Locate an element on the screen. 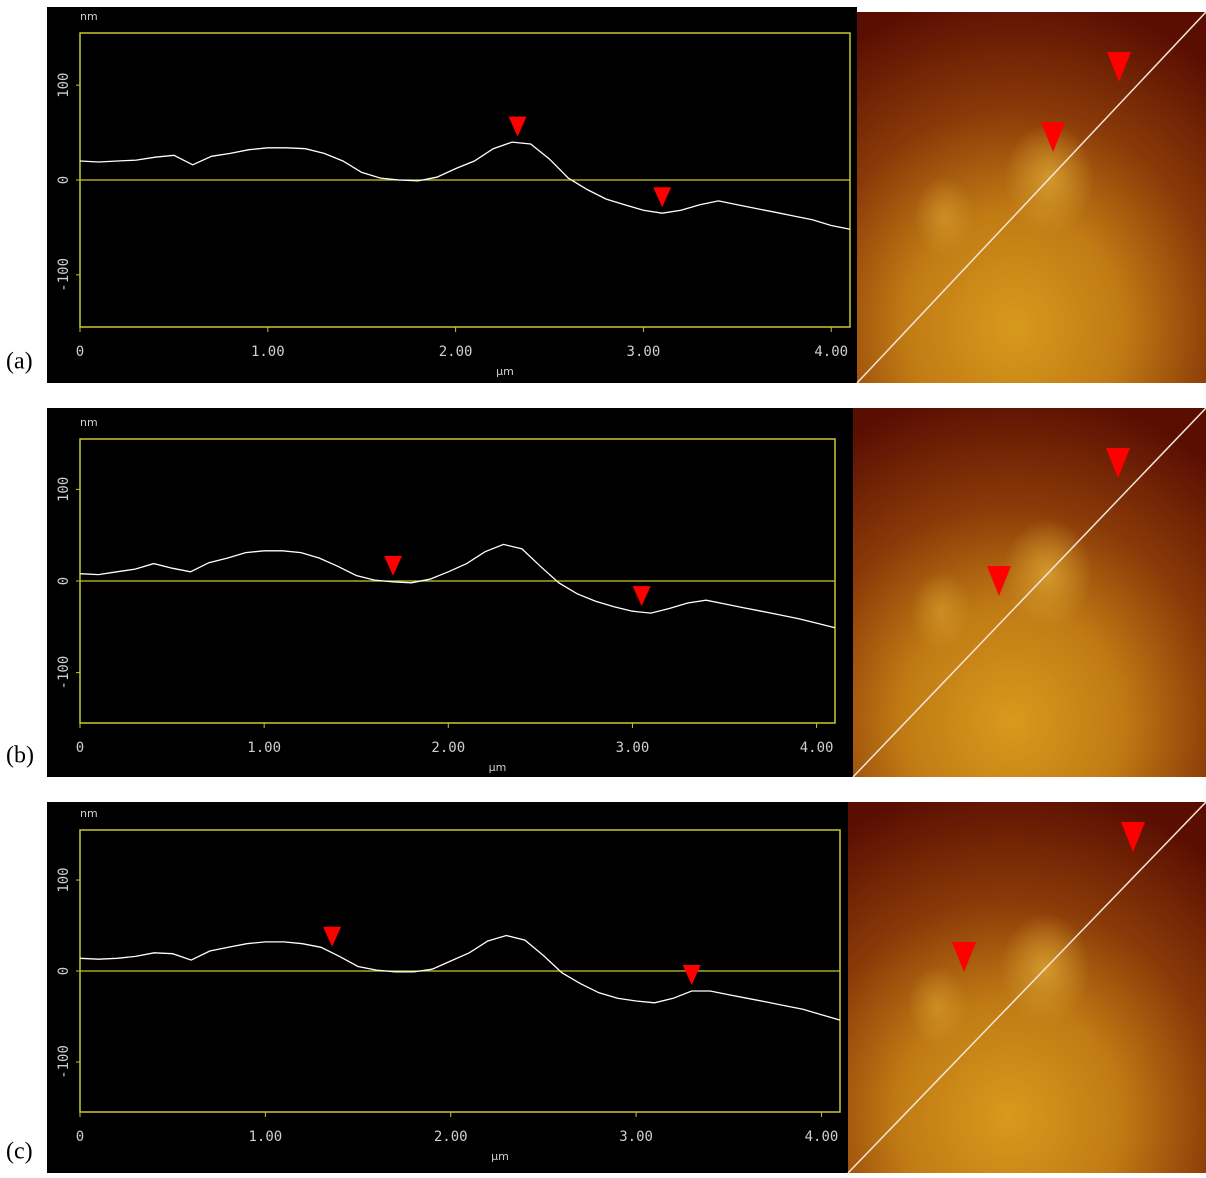  panel-label: (a) is located at coordinates (19, 362).